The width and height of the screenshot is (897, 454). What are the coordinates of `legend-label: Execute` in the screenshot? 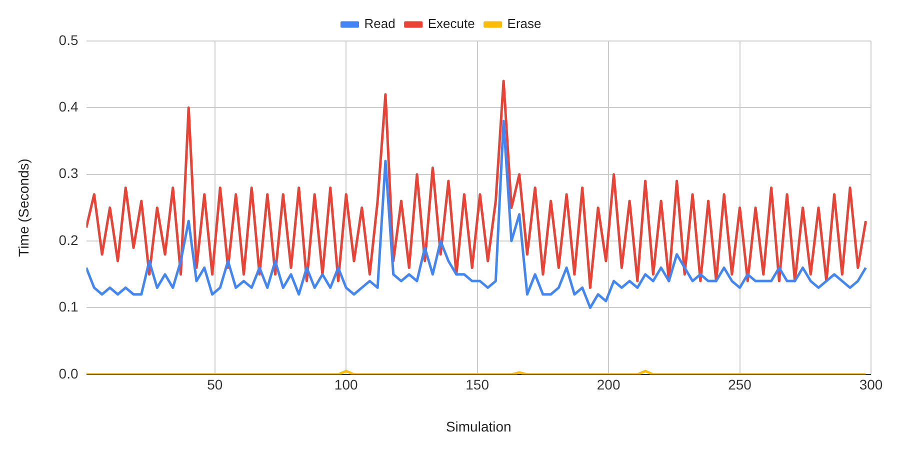 It's located at (451, 24).